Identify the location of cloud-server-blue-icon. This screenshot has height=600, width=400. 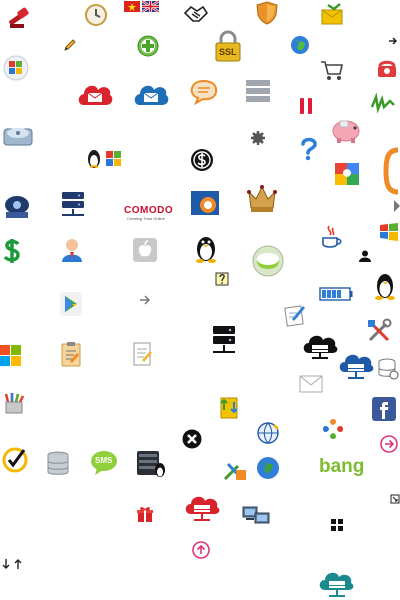
(356, 367).